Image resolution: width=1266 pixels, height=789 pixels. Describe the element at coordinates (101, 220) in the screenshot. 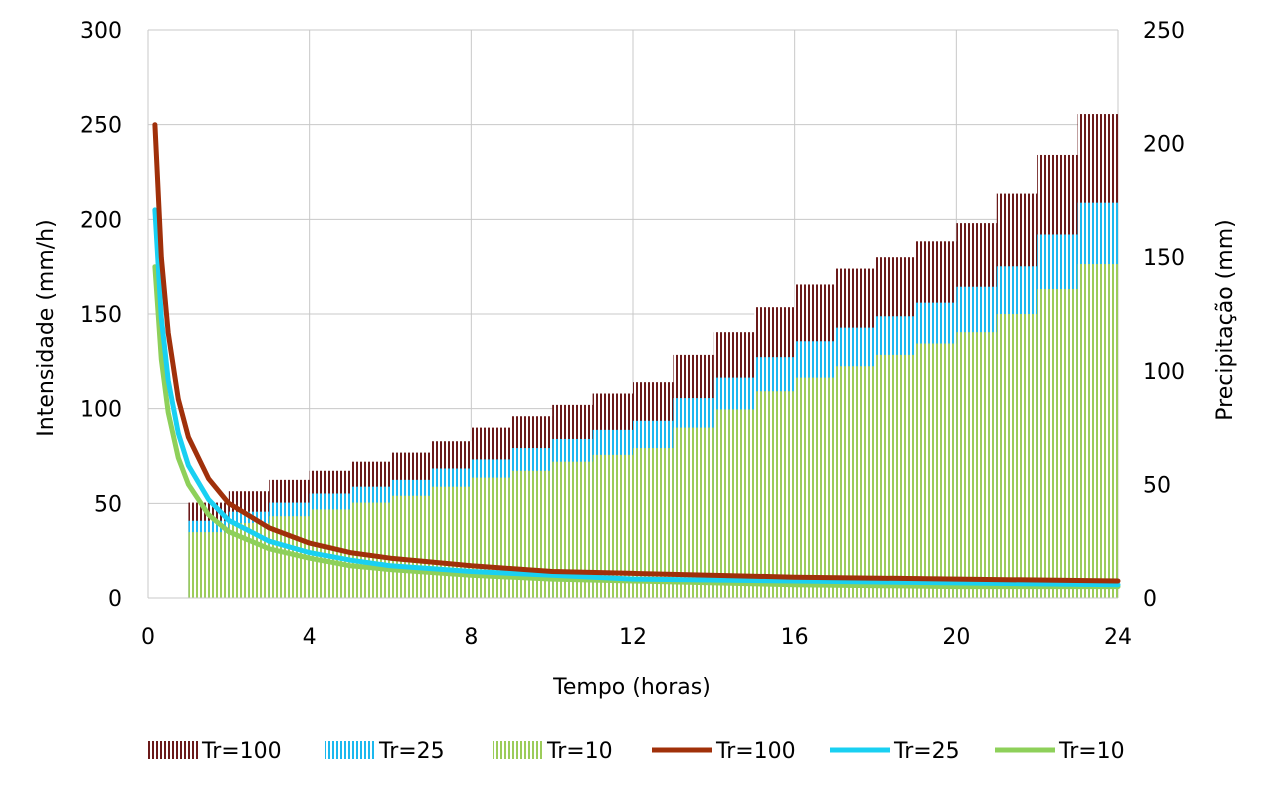

I see `y-left-tick-label: 200` at that location.